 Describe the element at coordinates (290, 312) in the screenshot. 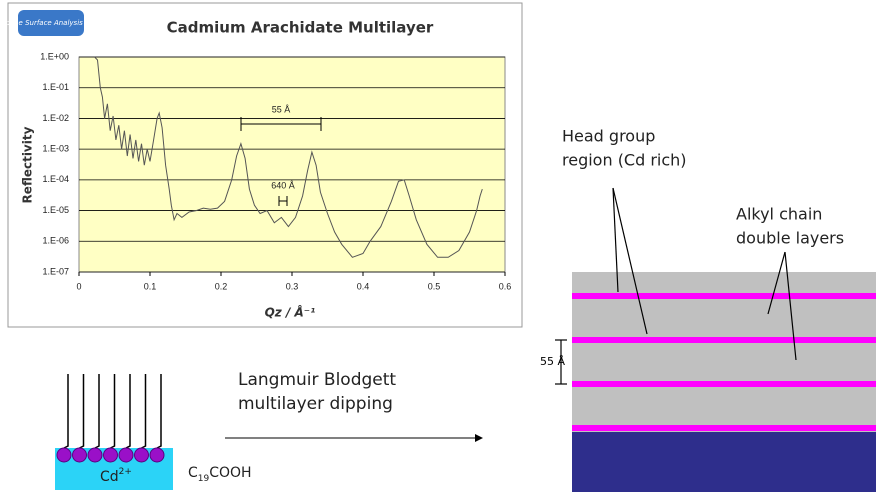

I see `x-axis-label: Qz / Å⁻¹` at that location.